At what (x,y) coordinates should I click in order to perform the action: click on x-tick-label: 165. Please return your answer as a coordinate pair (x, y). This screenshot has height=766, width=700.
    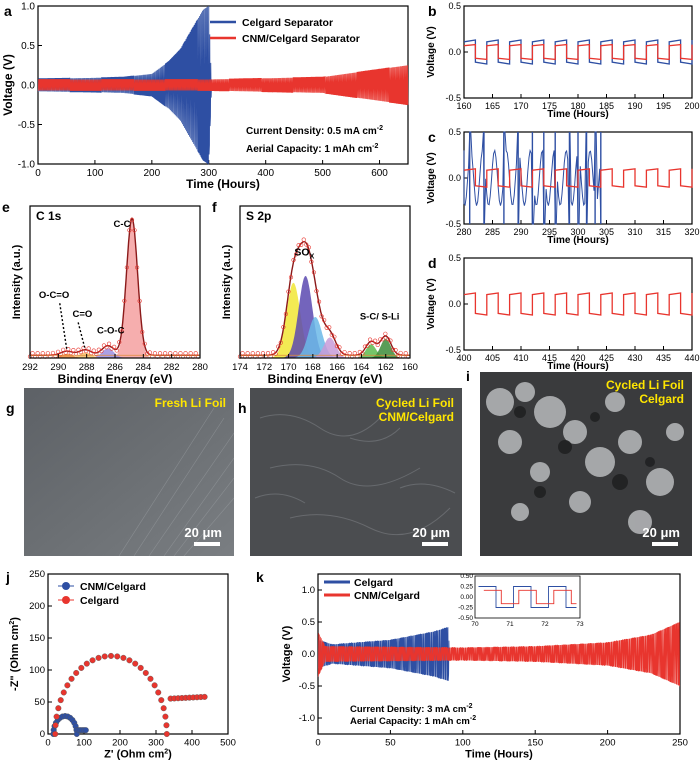
    Looking at the image, I should click on (492, 106).